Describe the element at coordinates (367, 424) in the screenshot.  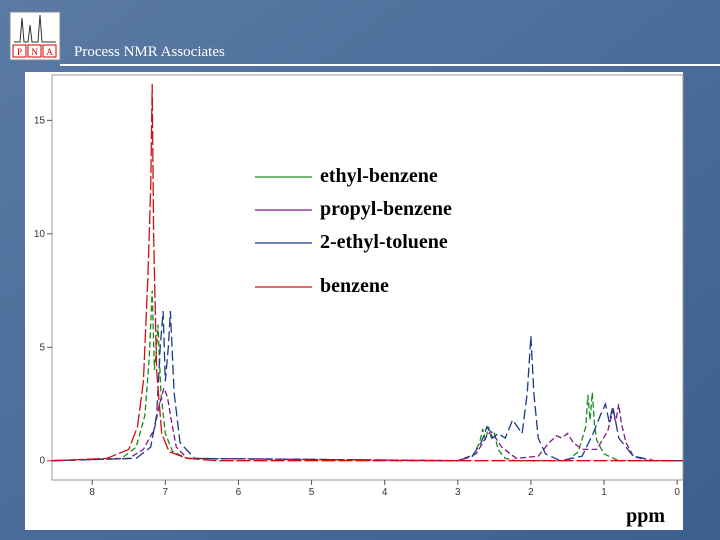
I see `spectrum-line` at that location.